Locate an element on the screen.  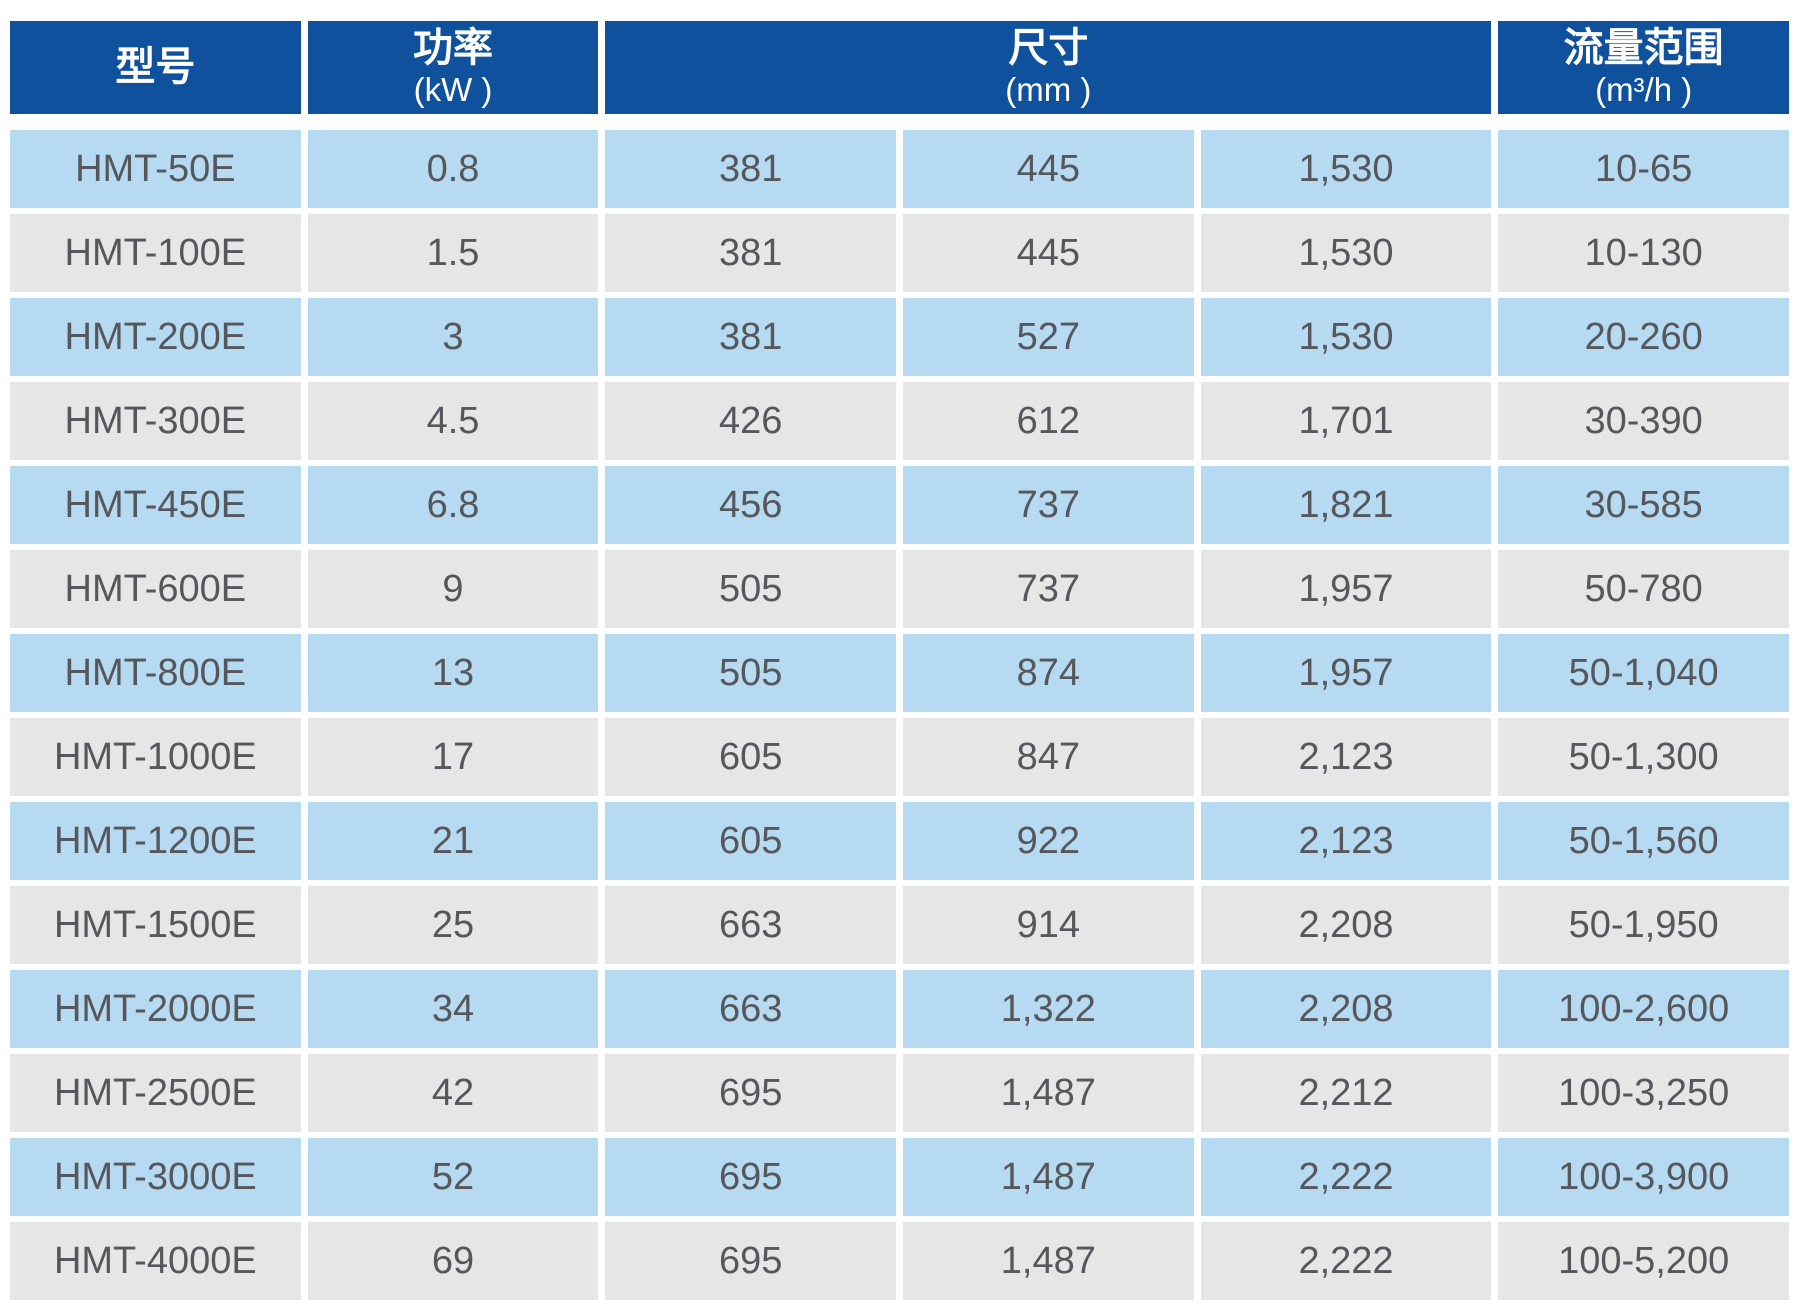
value-cell: 50-1,950 is located at coordinates (1643, 925).